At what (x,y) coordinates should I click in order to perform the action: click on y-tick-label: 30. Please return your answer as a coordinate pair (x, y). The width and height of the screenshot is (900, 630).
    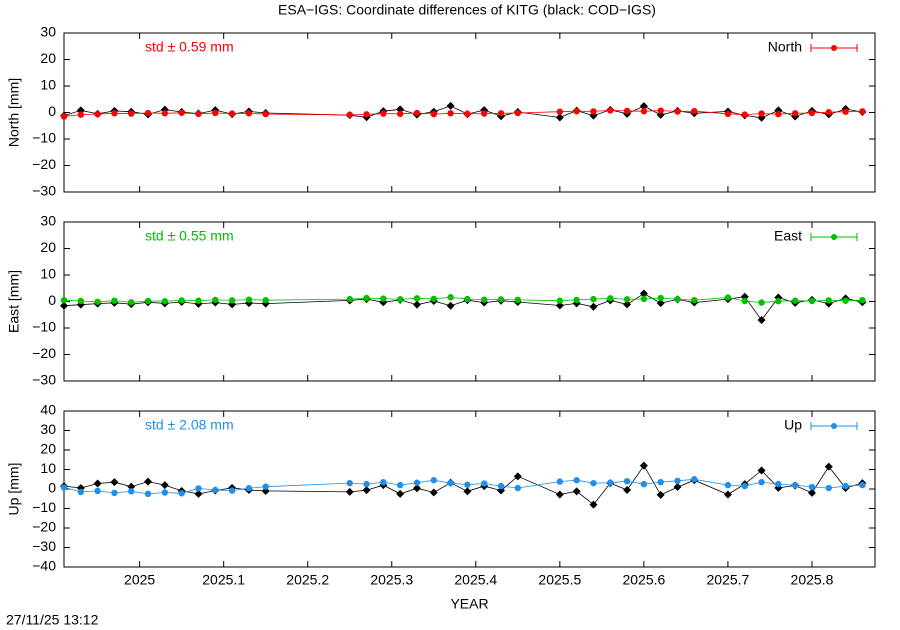
    Looking at the image, I should click on (48, 429).